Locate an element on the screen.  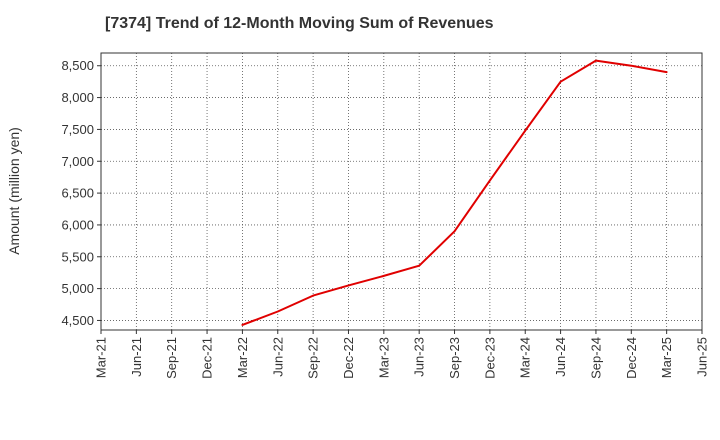
x-tick-label: Jun-22 is located at coordinates (277, 357).